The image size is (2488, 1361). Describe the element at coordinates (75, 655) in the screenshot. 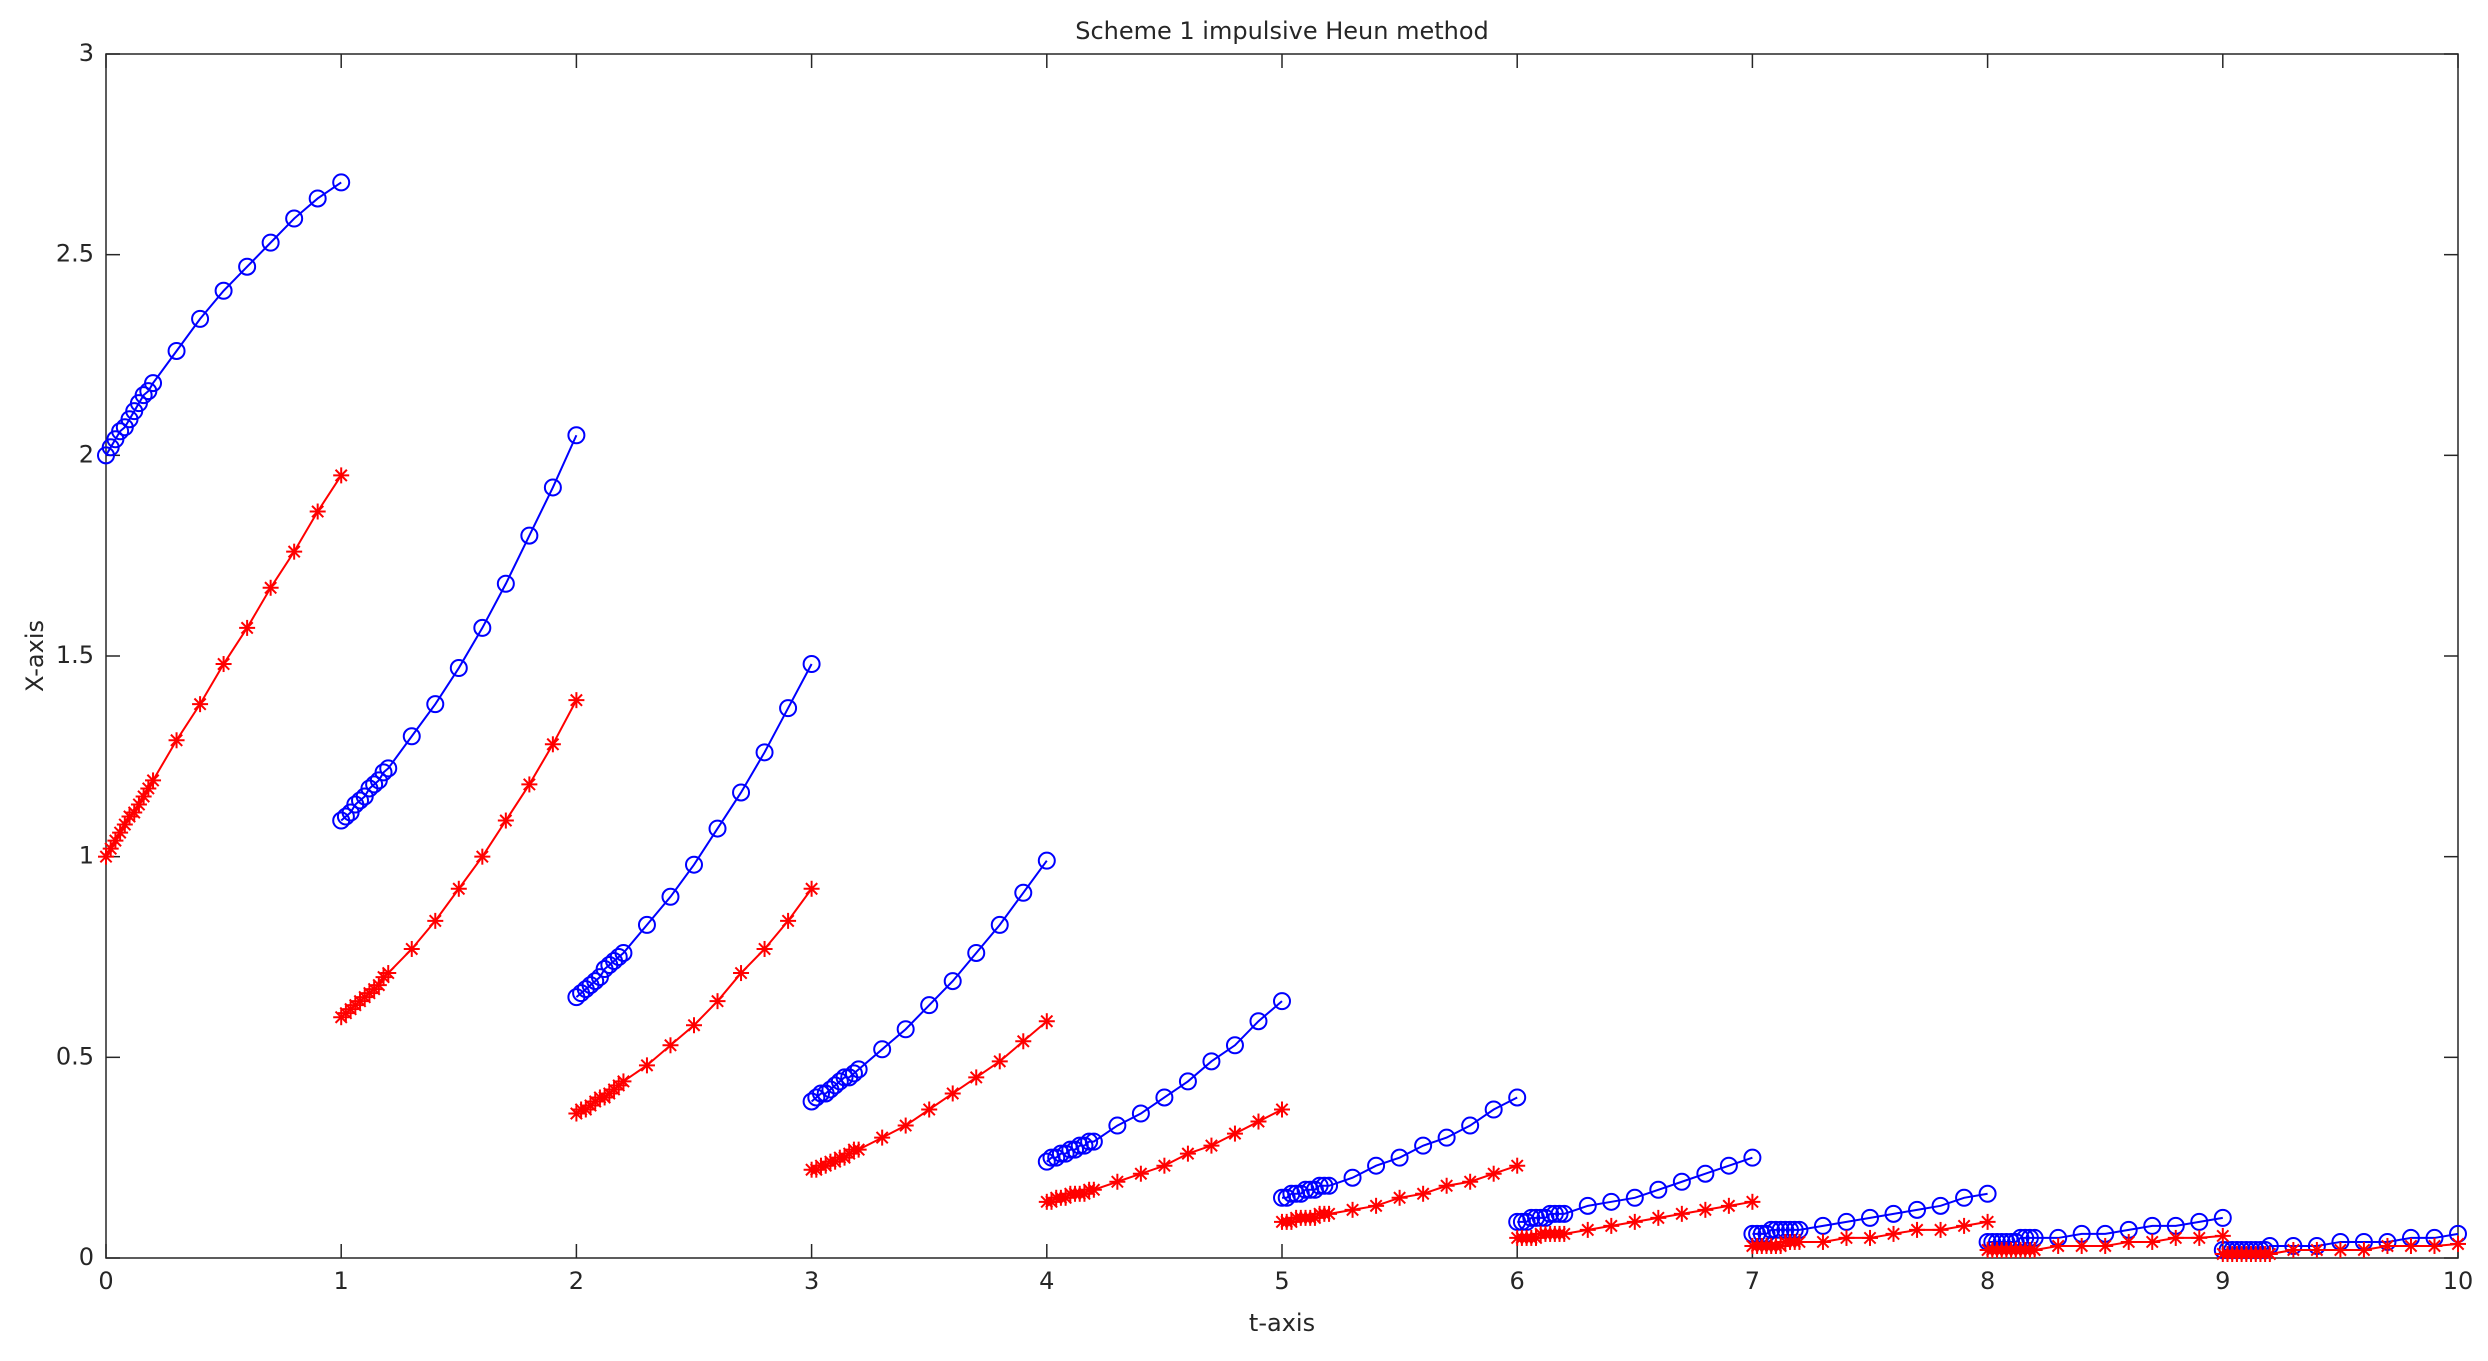

I see `y-tick-label: 1.5` at that location.